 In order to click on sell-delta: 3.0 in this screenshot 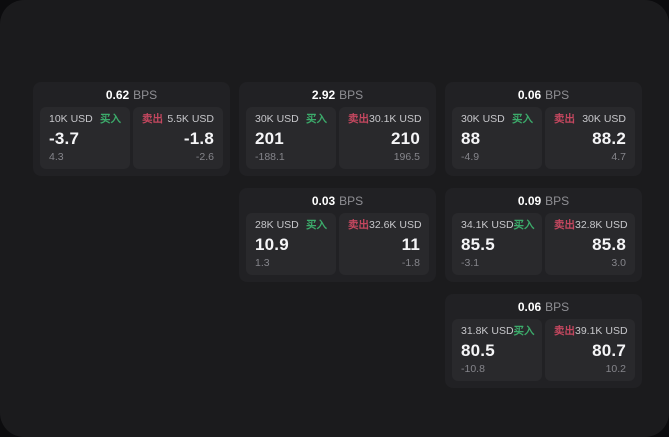, I will do `click(618, 262)`.